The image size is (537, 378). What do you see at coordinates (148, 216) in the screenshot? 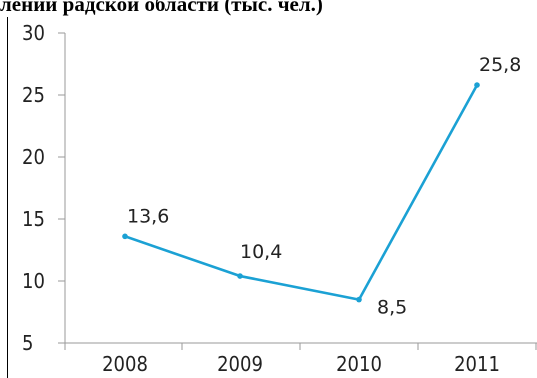
I see `data-label: 13,6` at bounding box center [148, 216].